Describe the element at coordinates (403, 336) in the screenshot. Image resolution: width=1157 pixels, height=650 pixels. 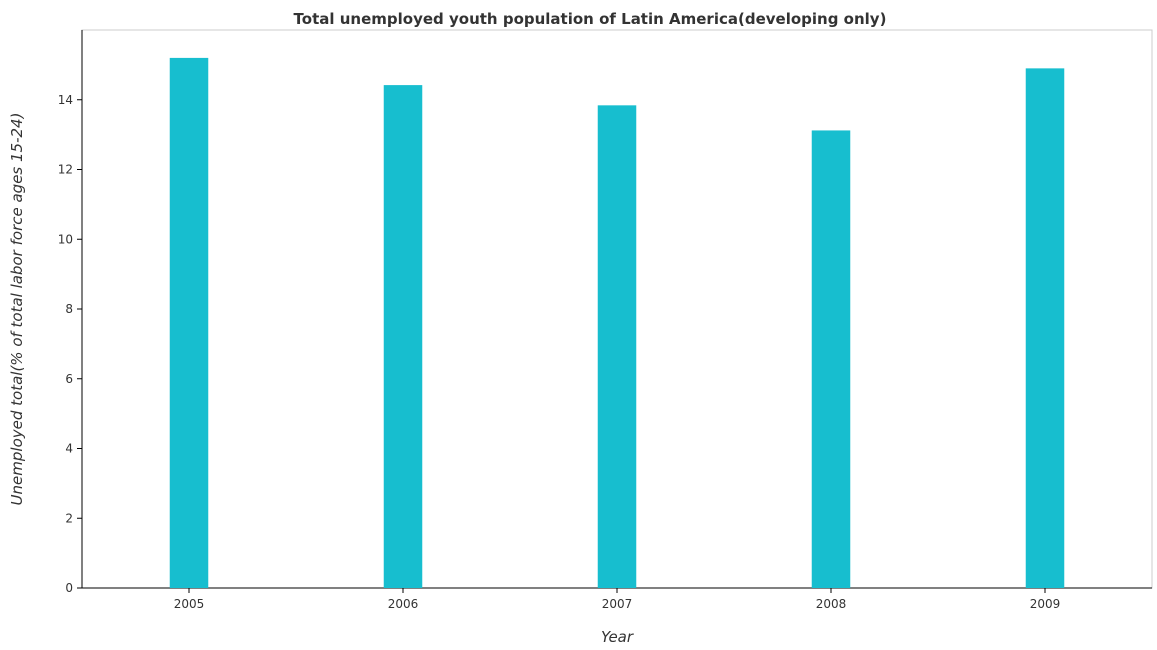
I see `bar-2006` at that location.